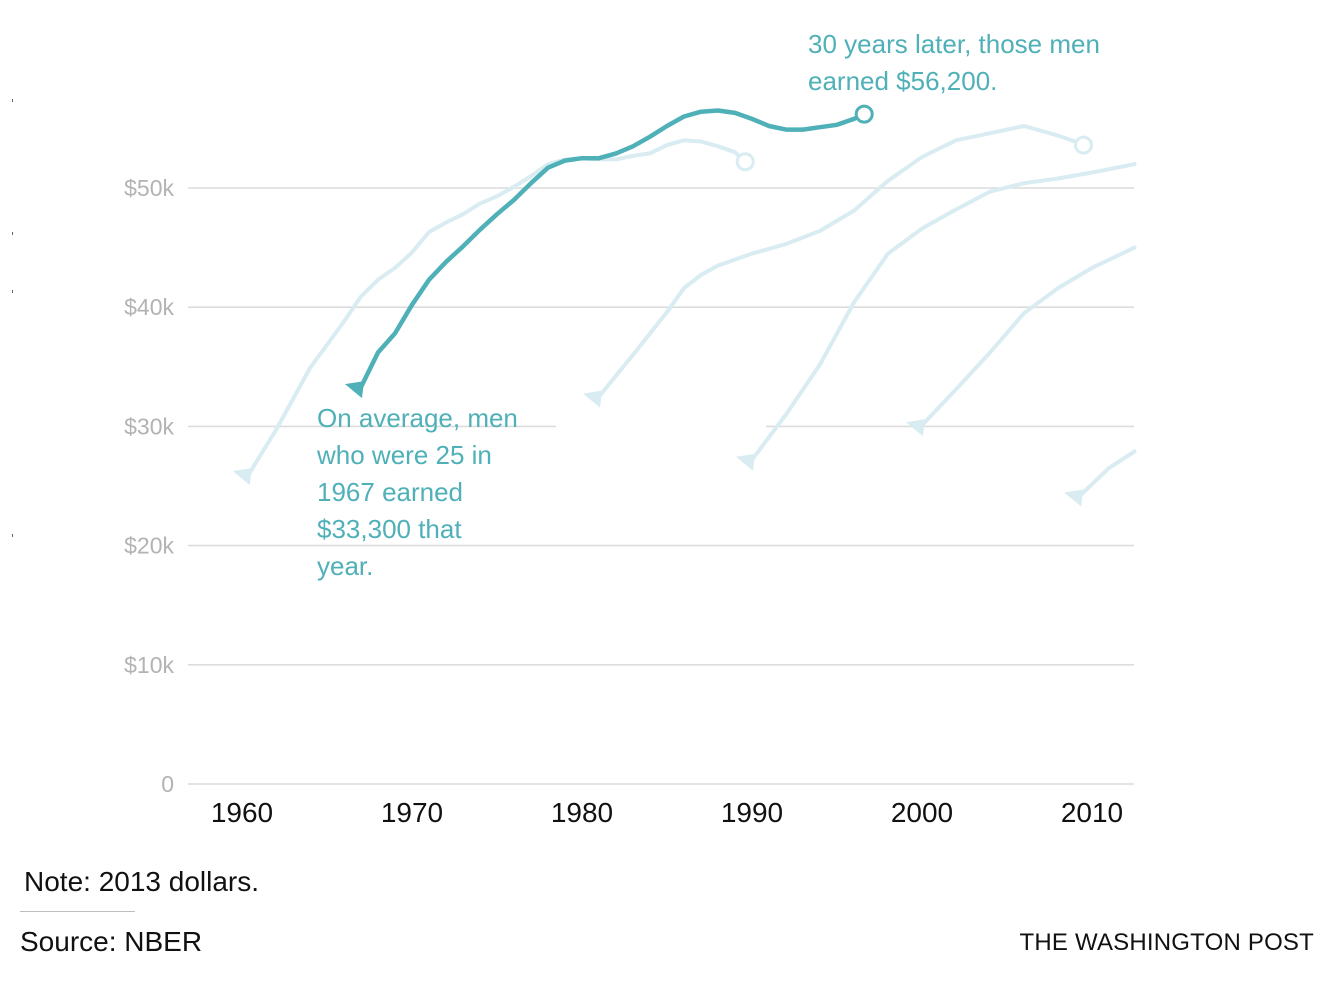 The image size is (1340, 992). Describe the element at coordinates (1092, 812) in the screenshot. I see `x-tick-label: 2010` at that location.